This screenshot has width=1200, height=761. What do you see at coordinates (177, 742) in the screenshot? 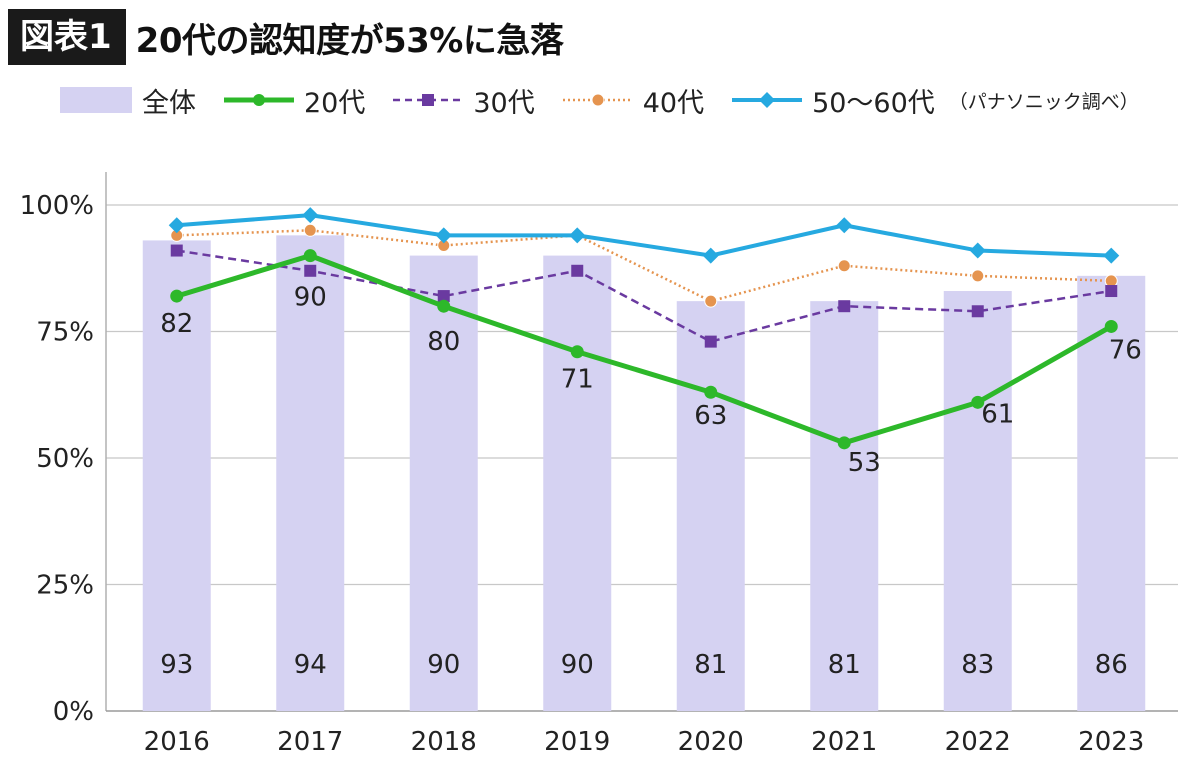
I see `x-tick-label: 2016` at bounding box center [177, 742].